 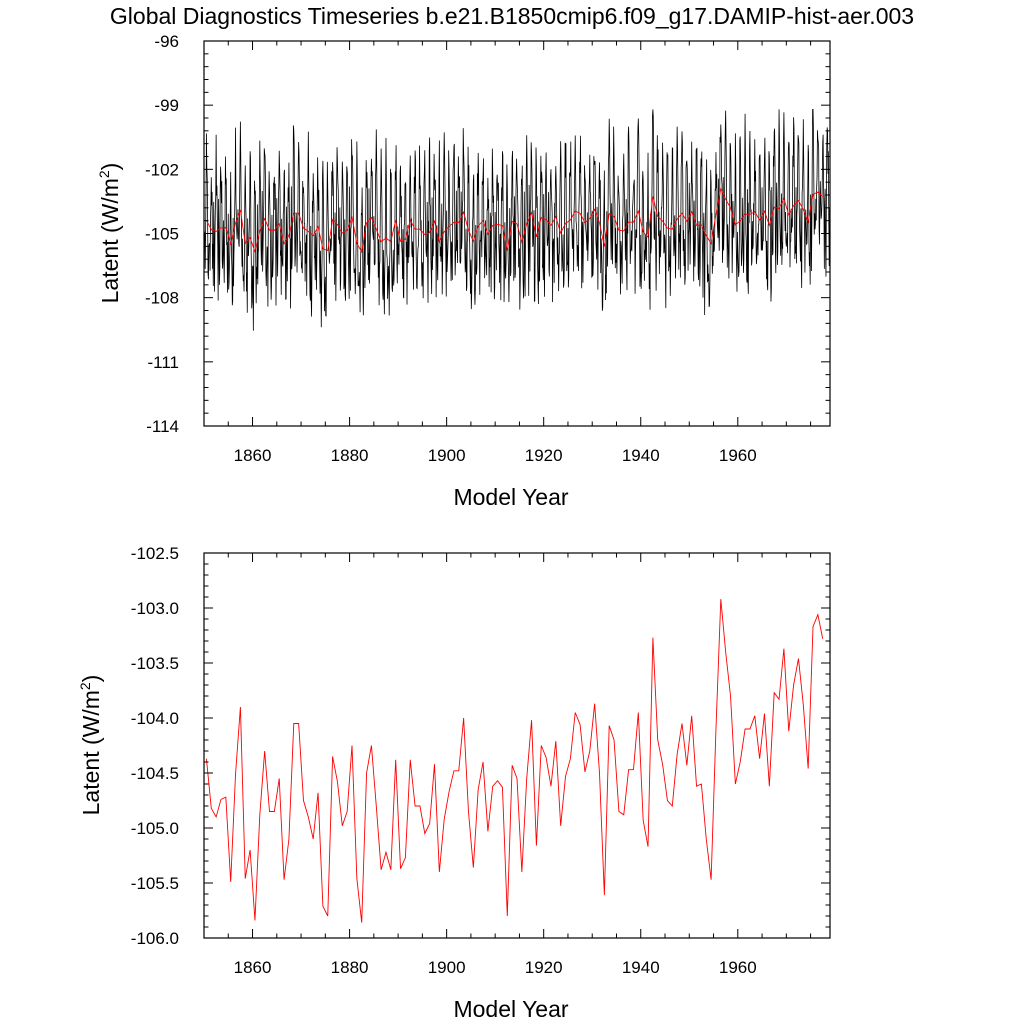 What do you see at coordinates (447, 455) in the screenshot?
I see `top-x-tick-label: 1900` at bounding box center [447, 455].